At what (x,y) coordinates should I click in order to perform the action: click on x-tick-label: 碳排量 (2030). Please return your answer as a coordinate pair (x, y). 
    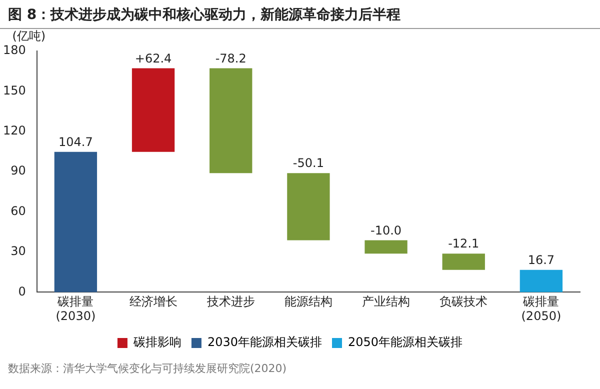
    Looking at the image, I should click on (76, 308).